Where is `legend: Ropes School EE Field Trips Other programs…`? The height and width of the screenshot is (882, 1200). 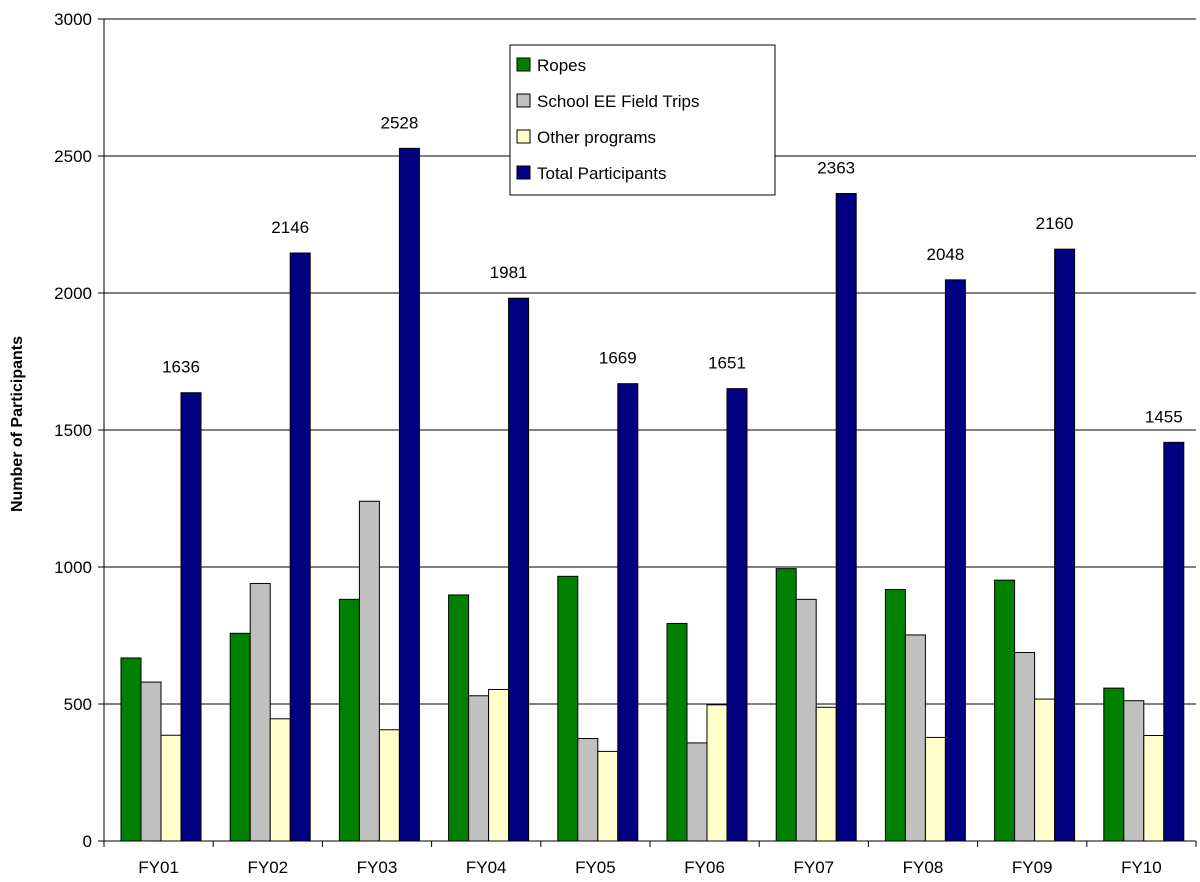 legend: Ropes School EE Field Trips Other programs… is located at coordinates (642, 120).